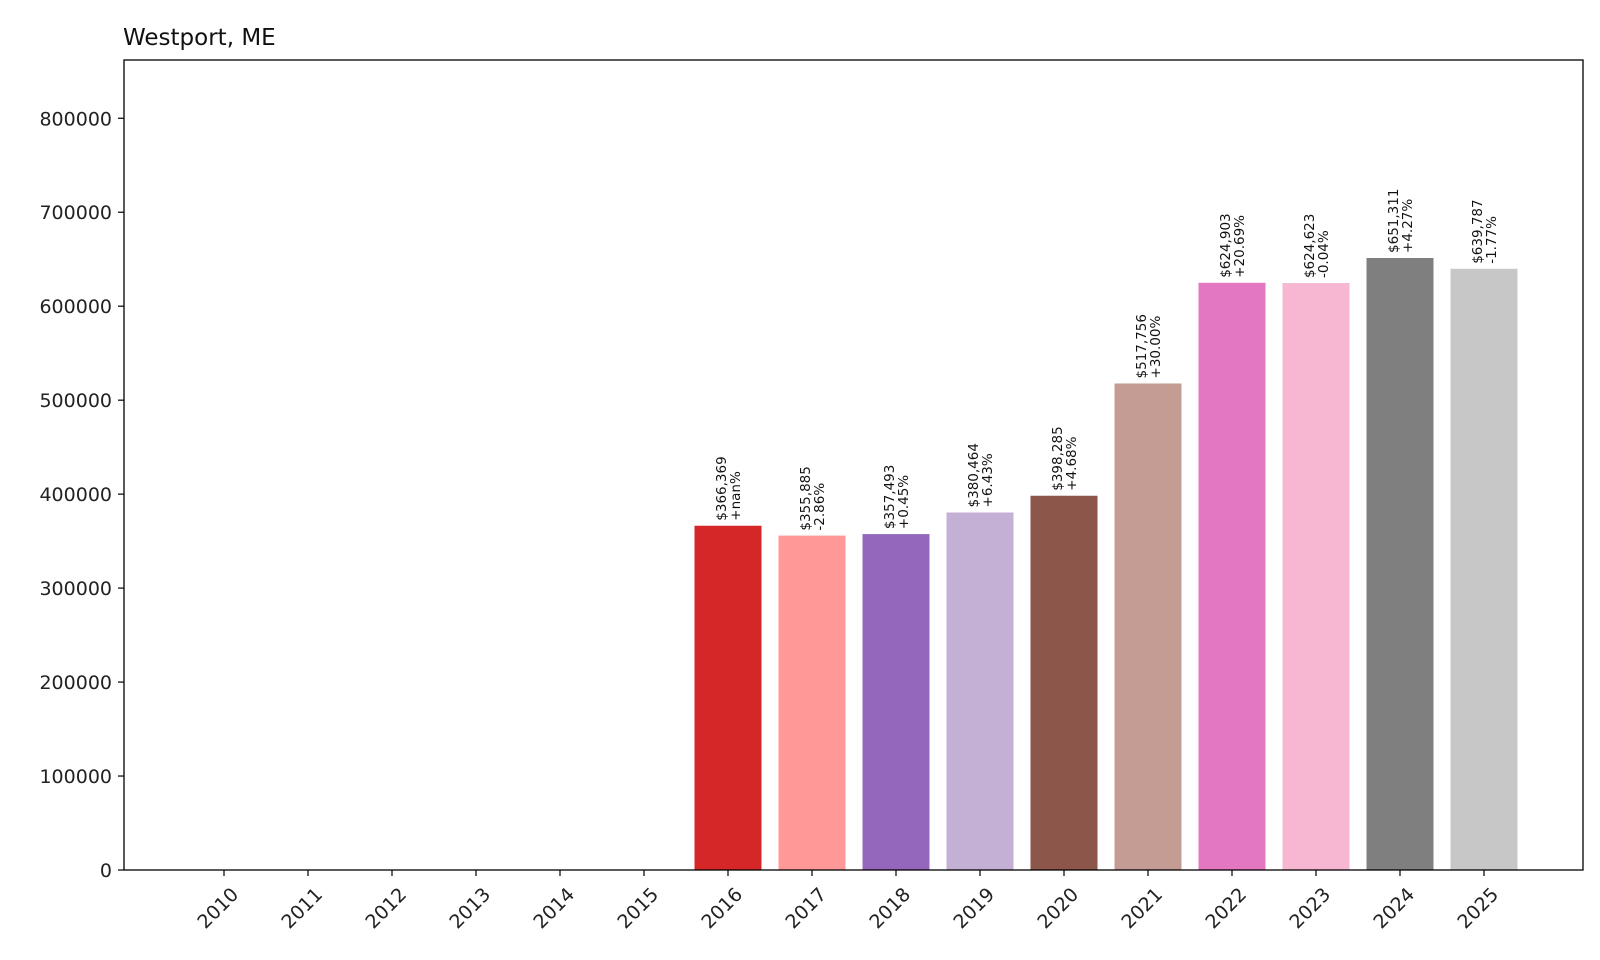  I want to click on x-tick-label-2019: 2019, so click(974, 909).